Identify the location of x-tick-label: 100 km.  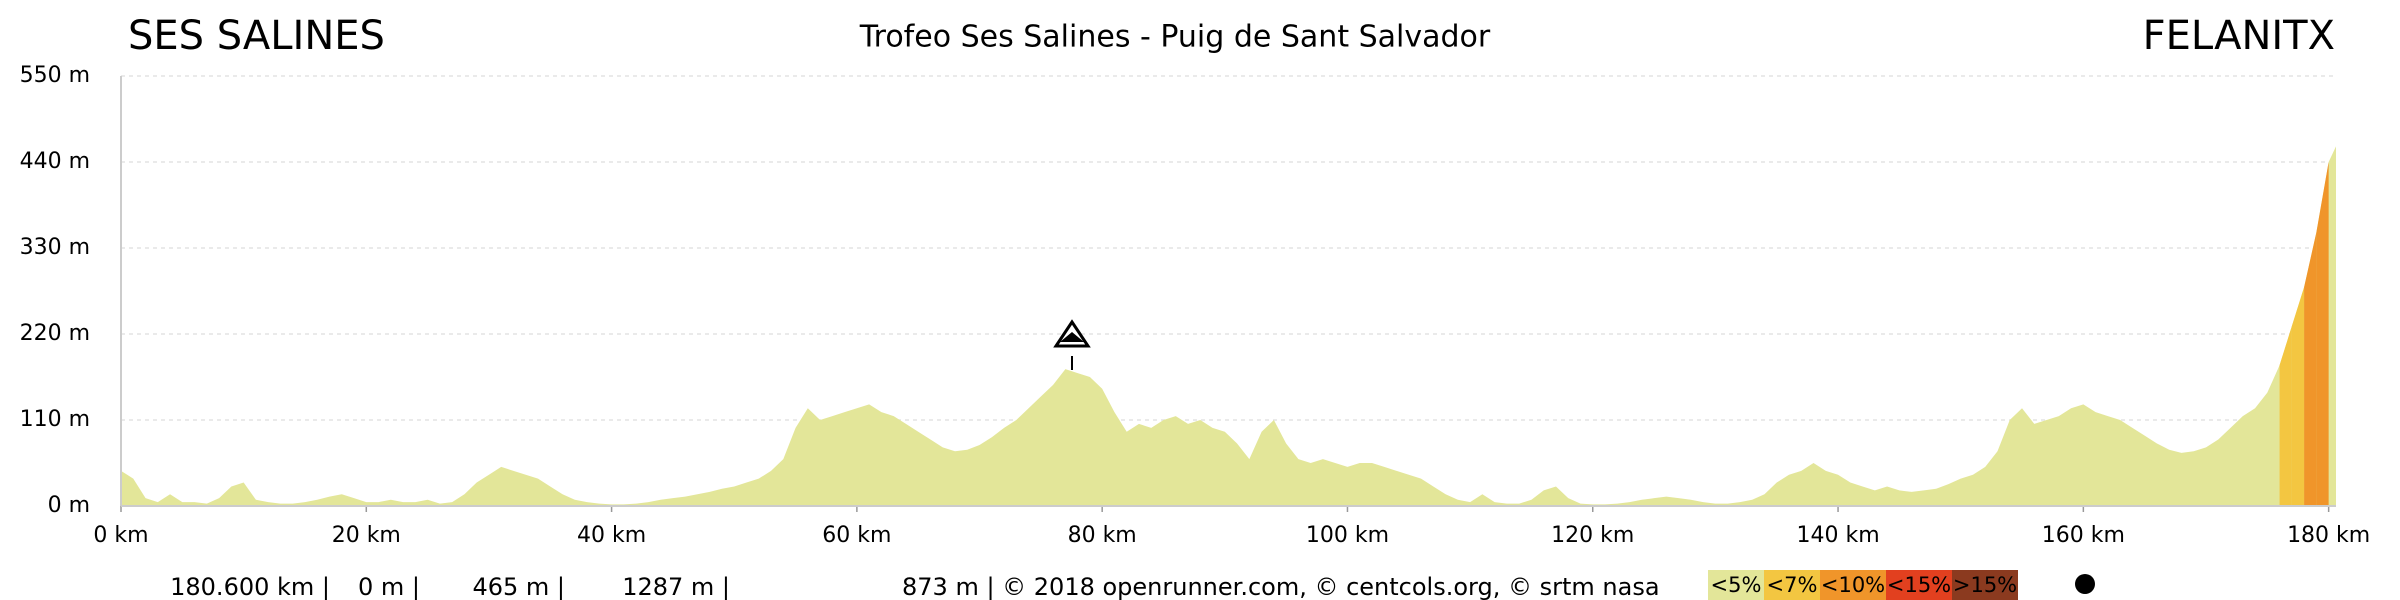
(1347, 535).